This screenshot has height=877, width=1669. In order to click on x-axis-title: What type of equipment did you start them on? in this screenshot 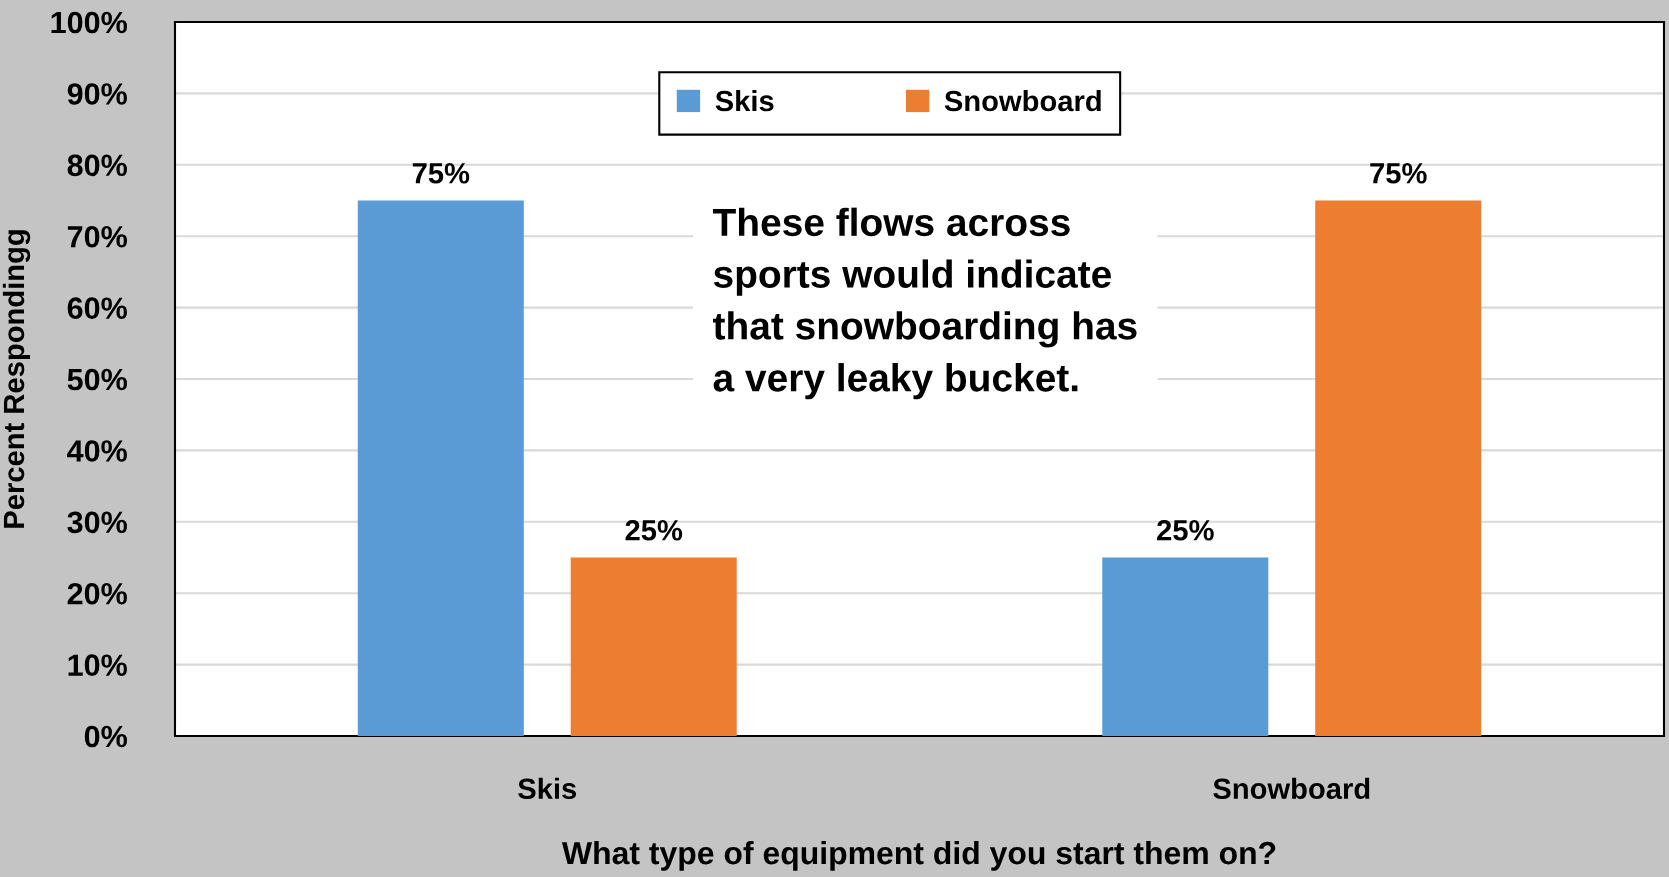, I will do `click(918, 855)`.